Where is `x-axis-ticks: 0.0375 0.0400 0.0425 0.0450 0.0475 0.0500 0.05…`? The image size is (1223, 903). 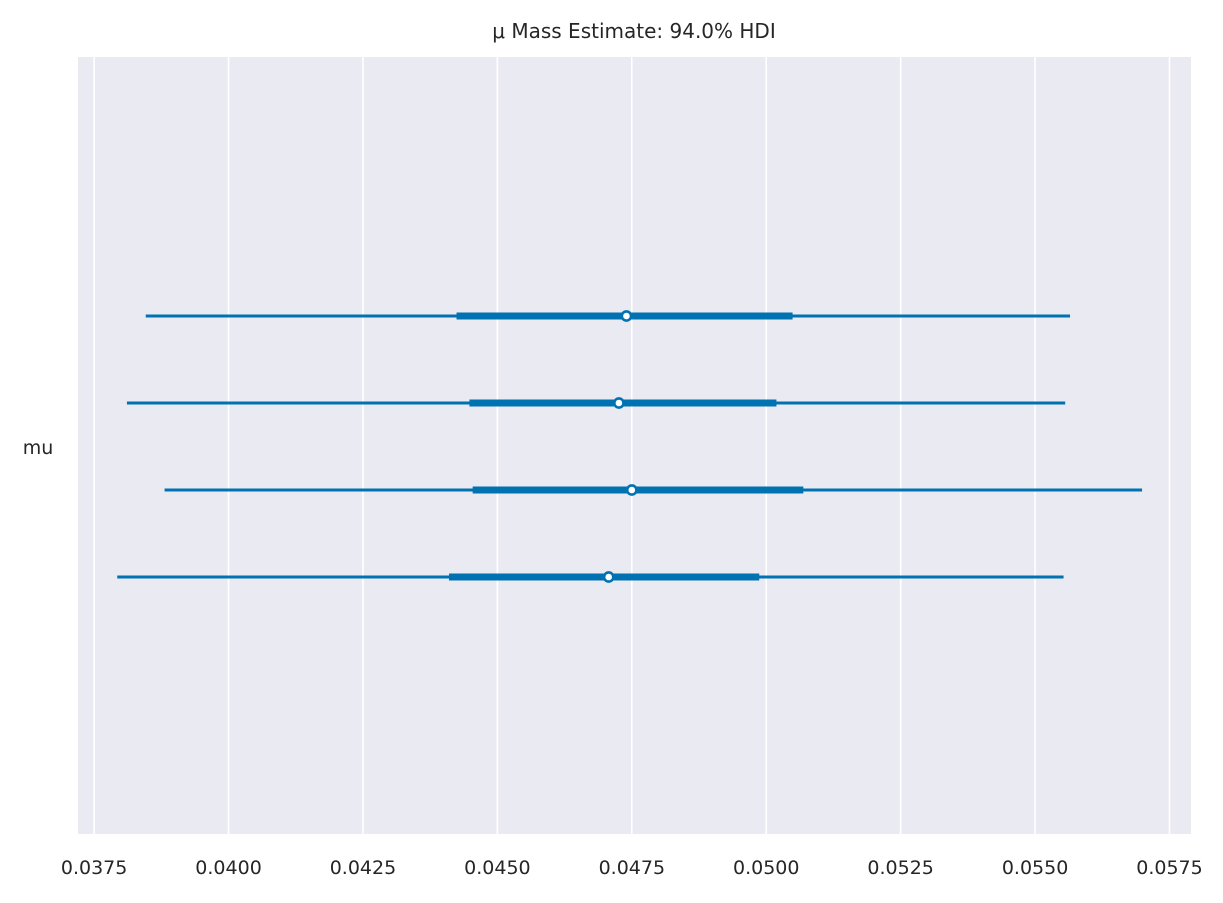 x-axis-ticks: 0.0375 0.0400 0.0425 0.0450 0.0475 0.0500 0.05… is located at coordinates (632, 868).